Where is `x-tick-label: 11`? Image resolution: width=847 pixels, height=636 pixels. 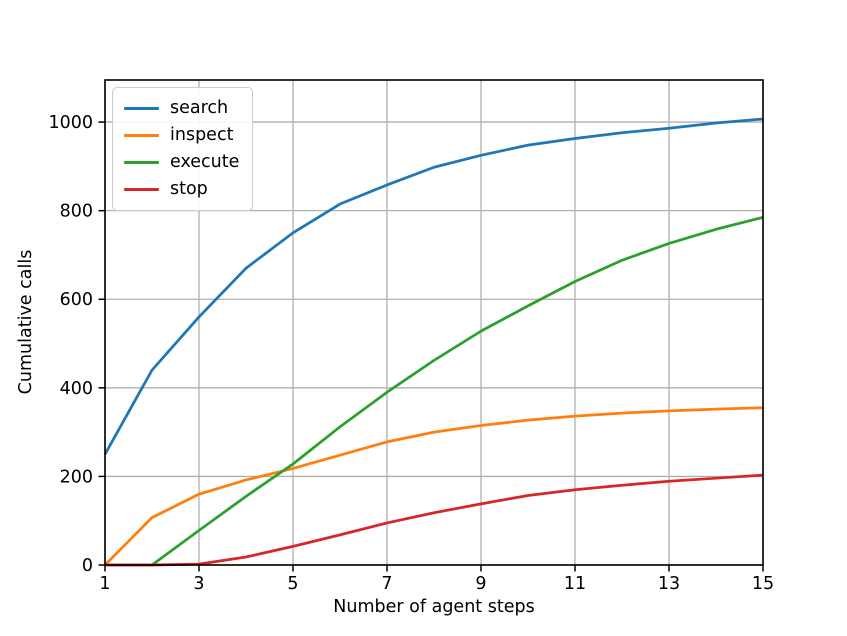 x-tick-label: 11 is located at coordinates (575, 584).